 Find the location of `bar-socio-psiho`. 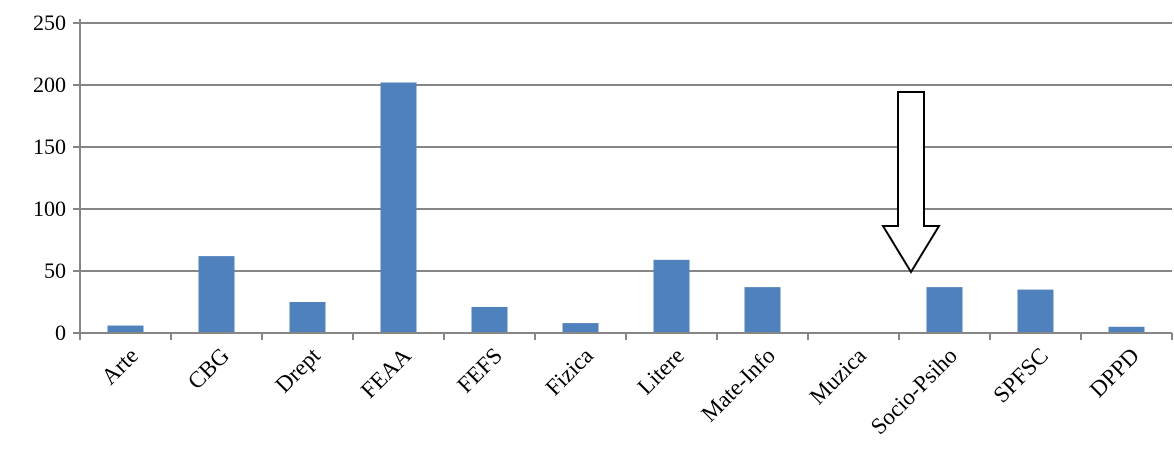

bar-socio-psiho is located at coordinates (944, 310).